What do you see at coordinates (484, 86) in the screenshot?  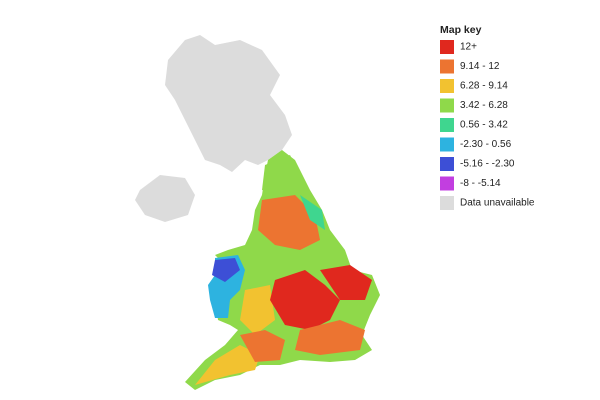 I see `legend-label: 6.28 - 9.14` at bounding box center [484, 86].